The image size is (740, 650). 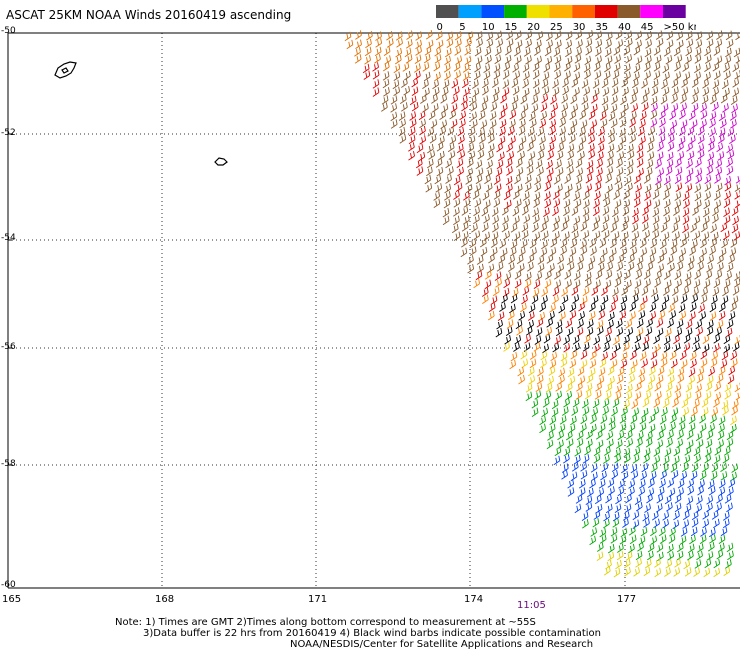 I want to click on legend-label: 35, so click(x=601, y=27).